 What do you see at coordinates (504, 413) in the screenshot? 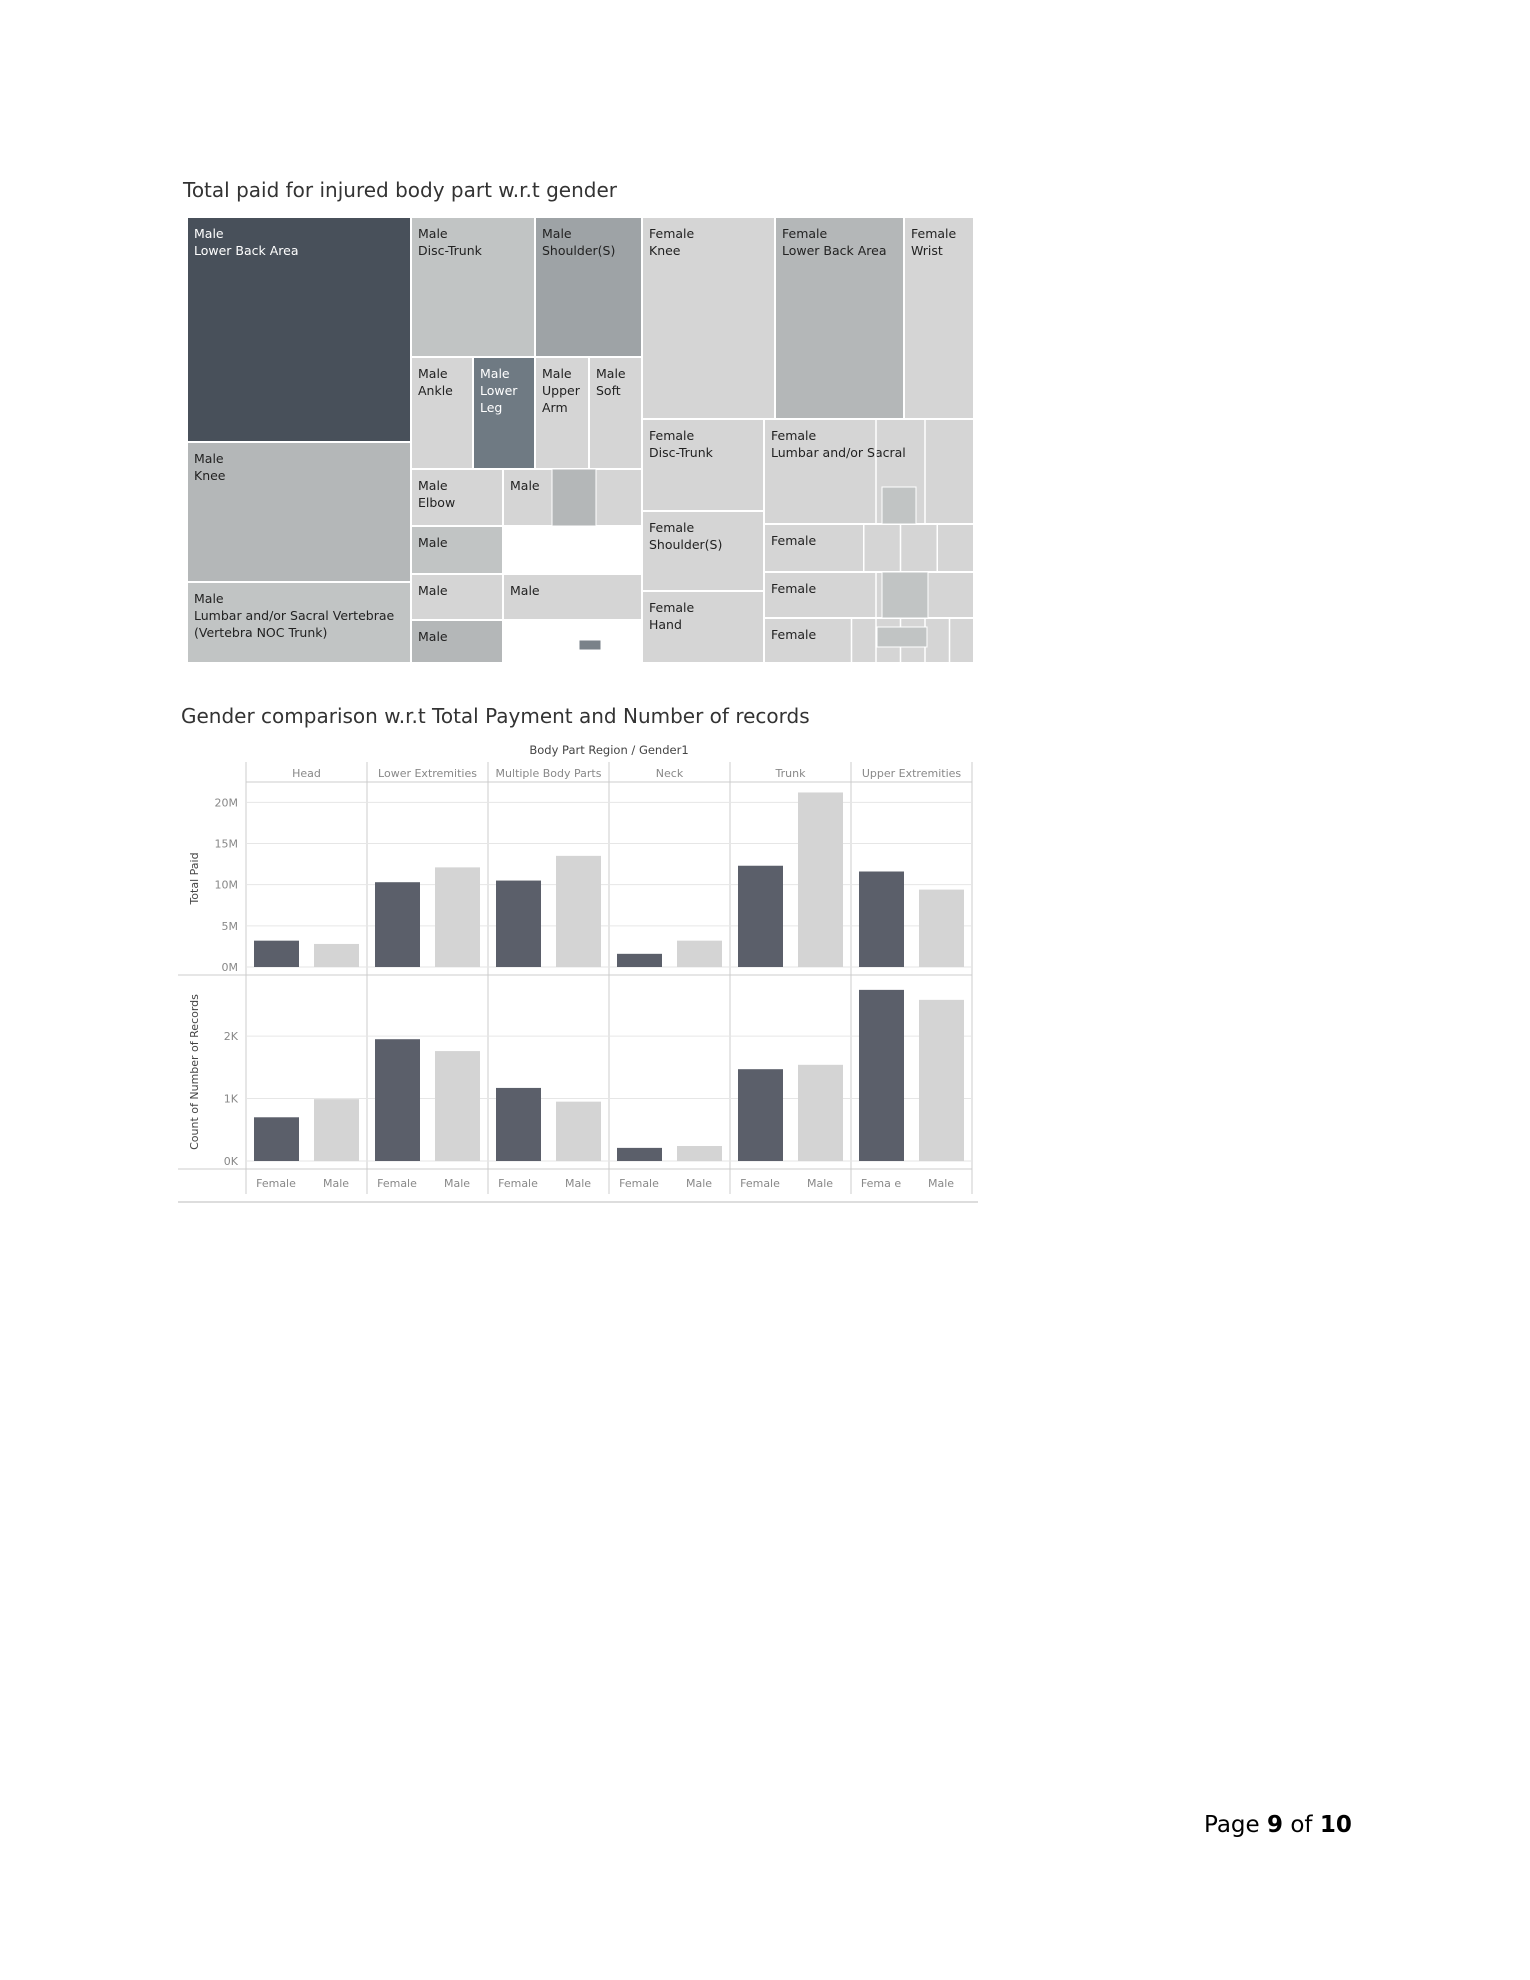
I see `treemap-tile: Male Lower Leg` at bounding box center [504, 413].